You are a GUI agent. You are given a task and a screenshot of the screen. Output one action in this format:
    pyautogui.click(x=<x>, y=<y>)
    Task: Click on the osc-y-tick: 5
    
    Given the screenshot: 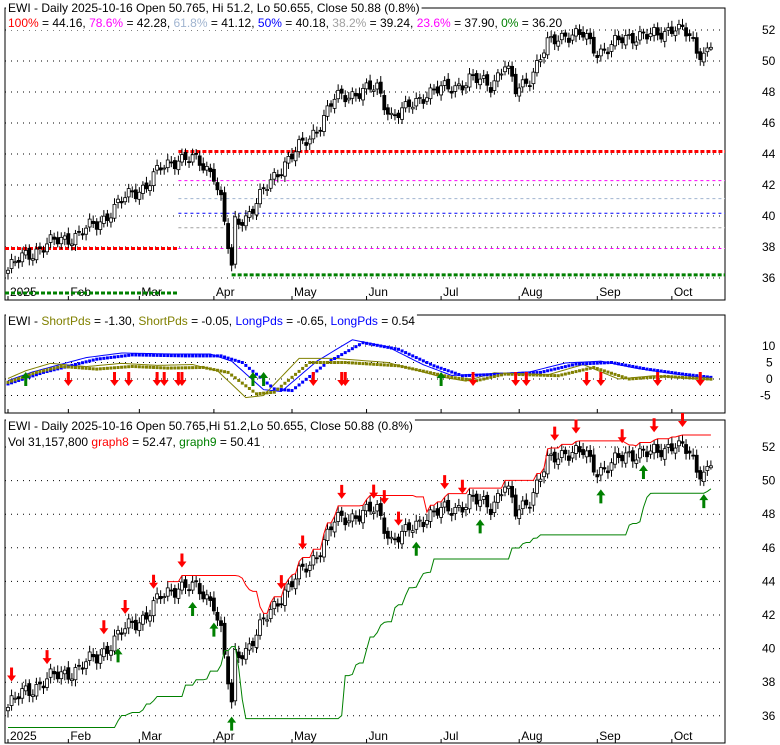 What is the action you would take?
    pyautogui.click(x=769, y=363)
    